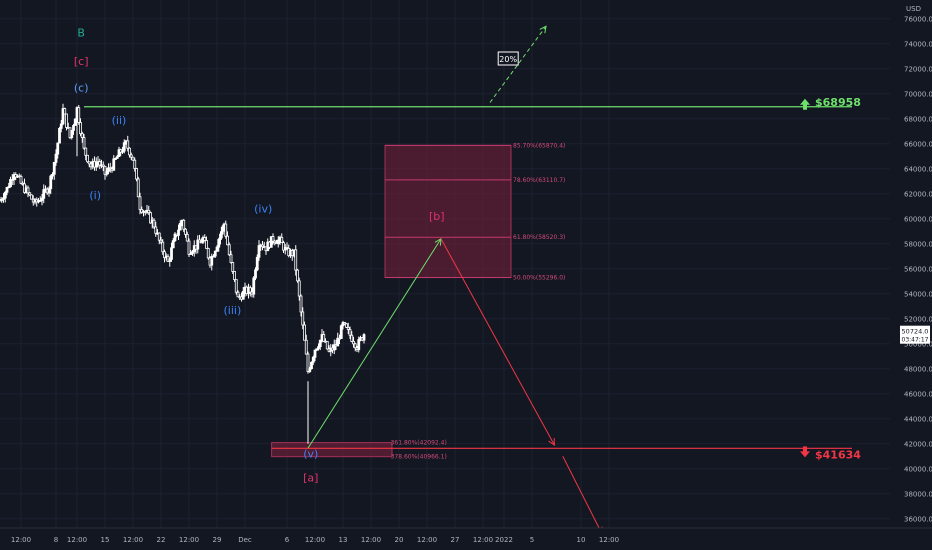 This screenshot has height=550, width=932. Describe the element at coordinates (56, 540) in the screenshot. I see `x-tick-label: 8` at that location.